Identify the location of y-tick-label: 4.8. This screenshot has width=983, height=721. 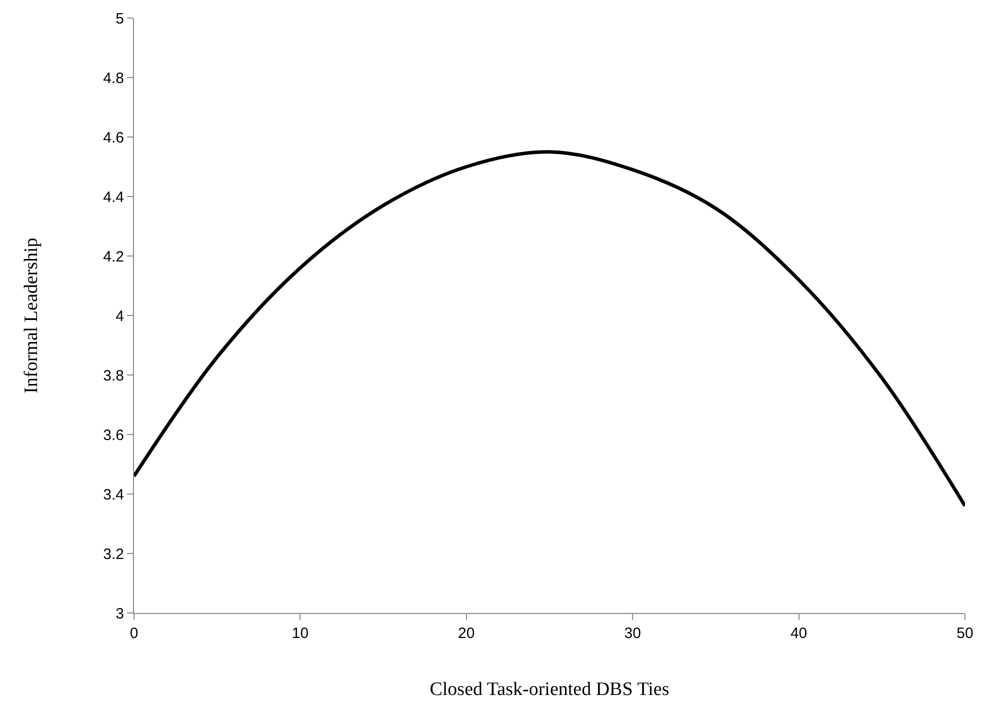
(113, 78).